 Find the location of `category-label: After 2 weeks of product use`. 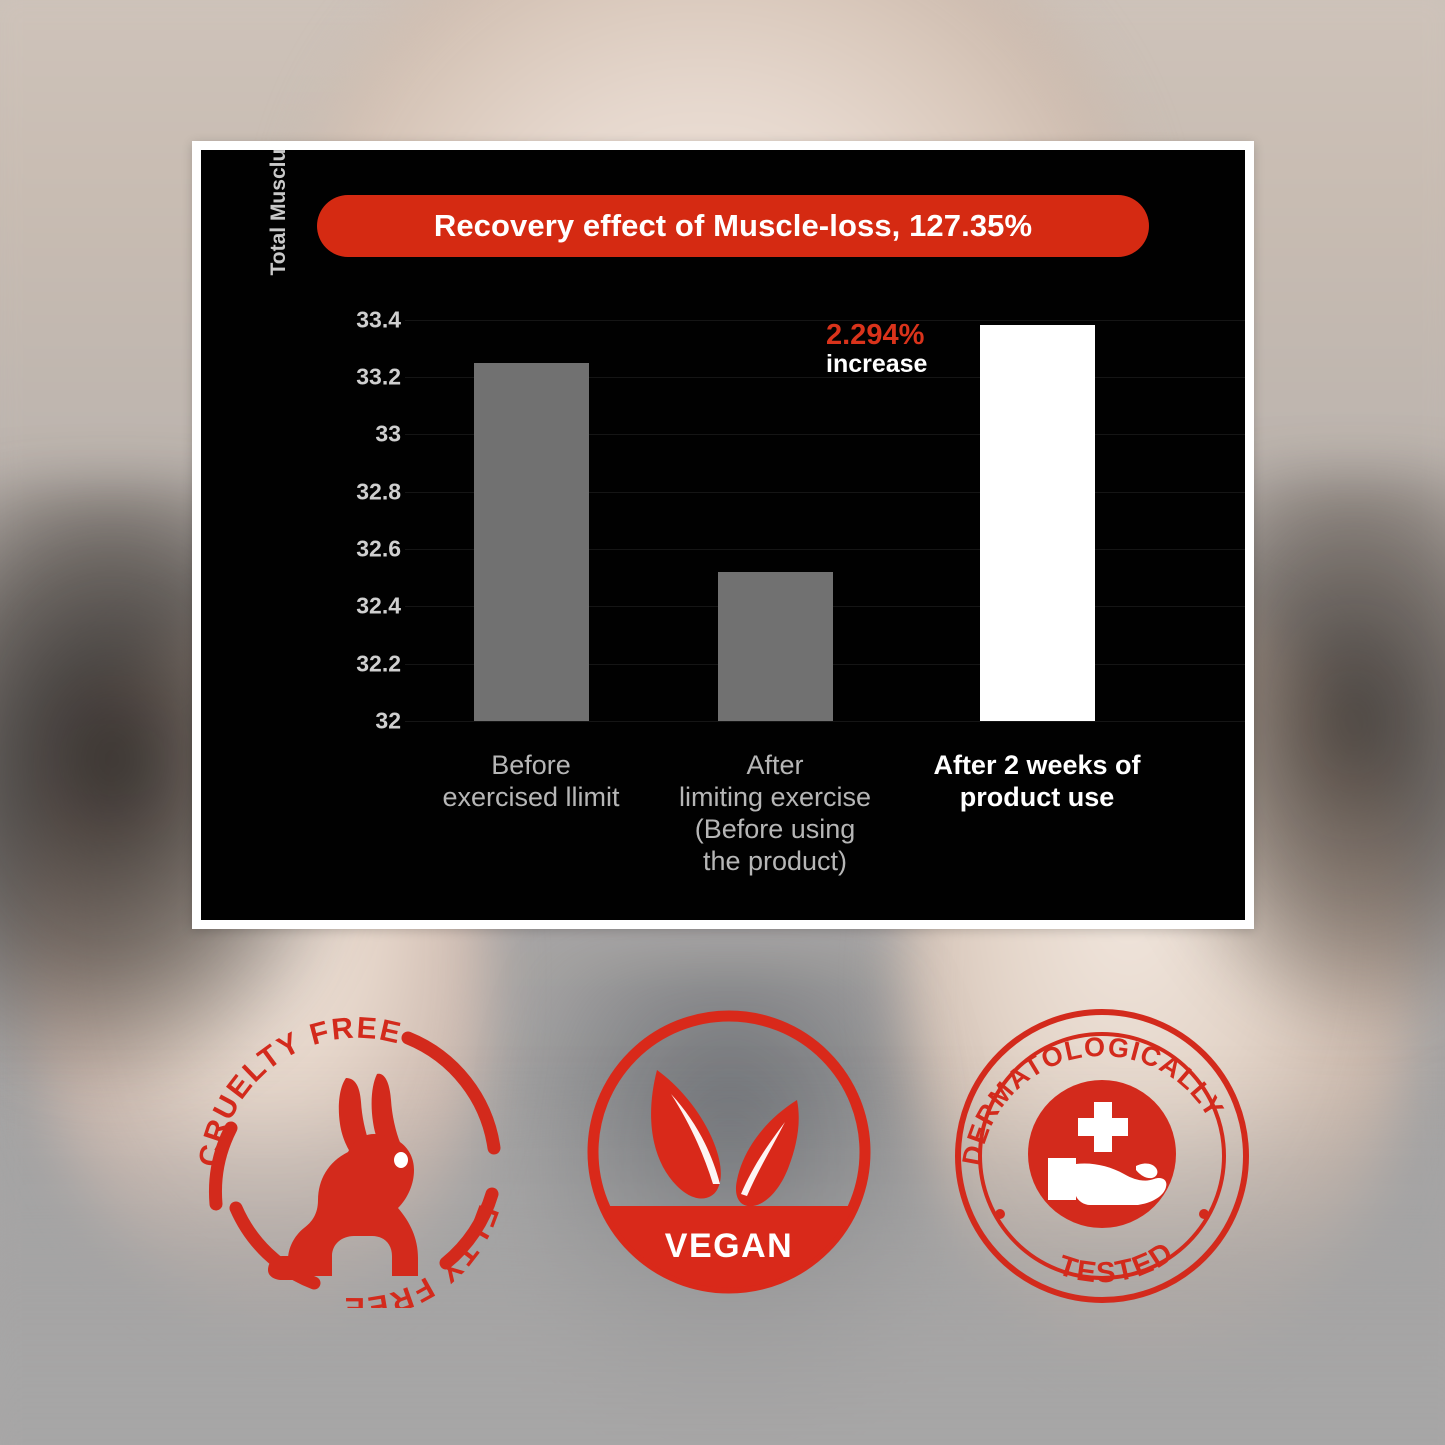

category-label: After 2 weeks of product use is located at coordinates (1037, 782).